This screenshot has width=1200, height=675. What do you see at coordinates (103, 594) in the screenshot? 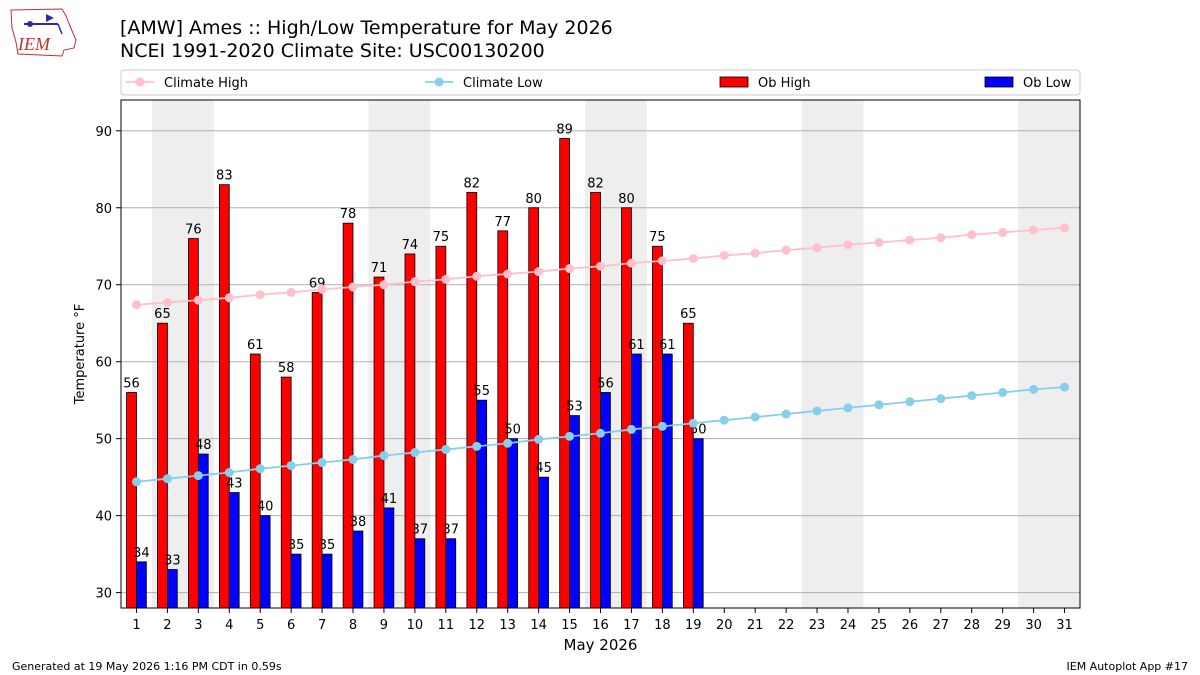
I see `y-tick-label: 30` at bounding box center [103, 594].